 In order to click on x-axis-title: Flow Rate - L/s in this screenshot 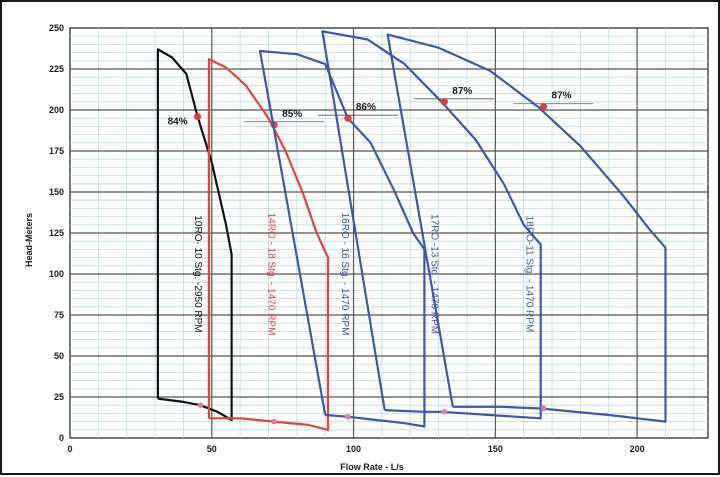, I will do `click(372, 467)`.